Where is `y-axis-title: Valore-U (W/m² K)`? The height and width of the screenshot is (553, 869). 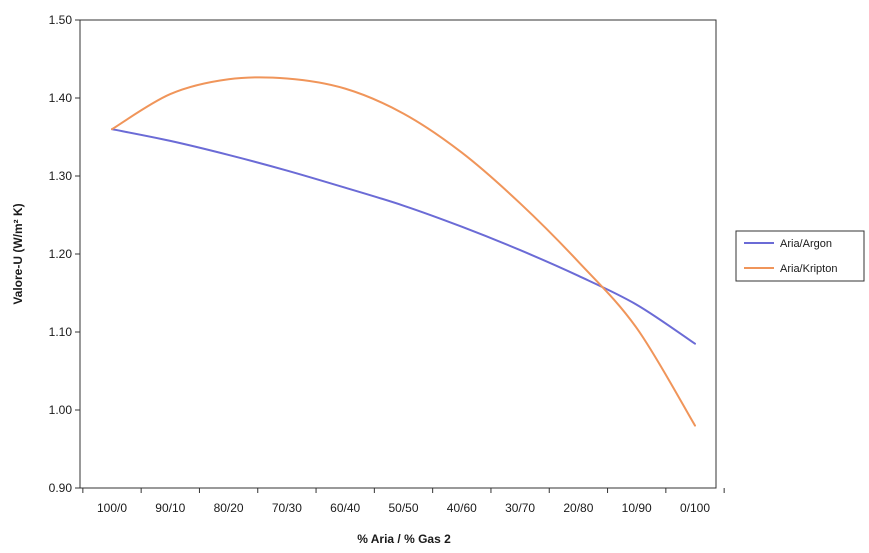
y-axis-title: Valore-U (W/m² K) is located at coordinates (18, 253).